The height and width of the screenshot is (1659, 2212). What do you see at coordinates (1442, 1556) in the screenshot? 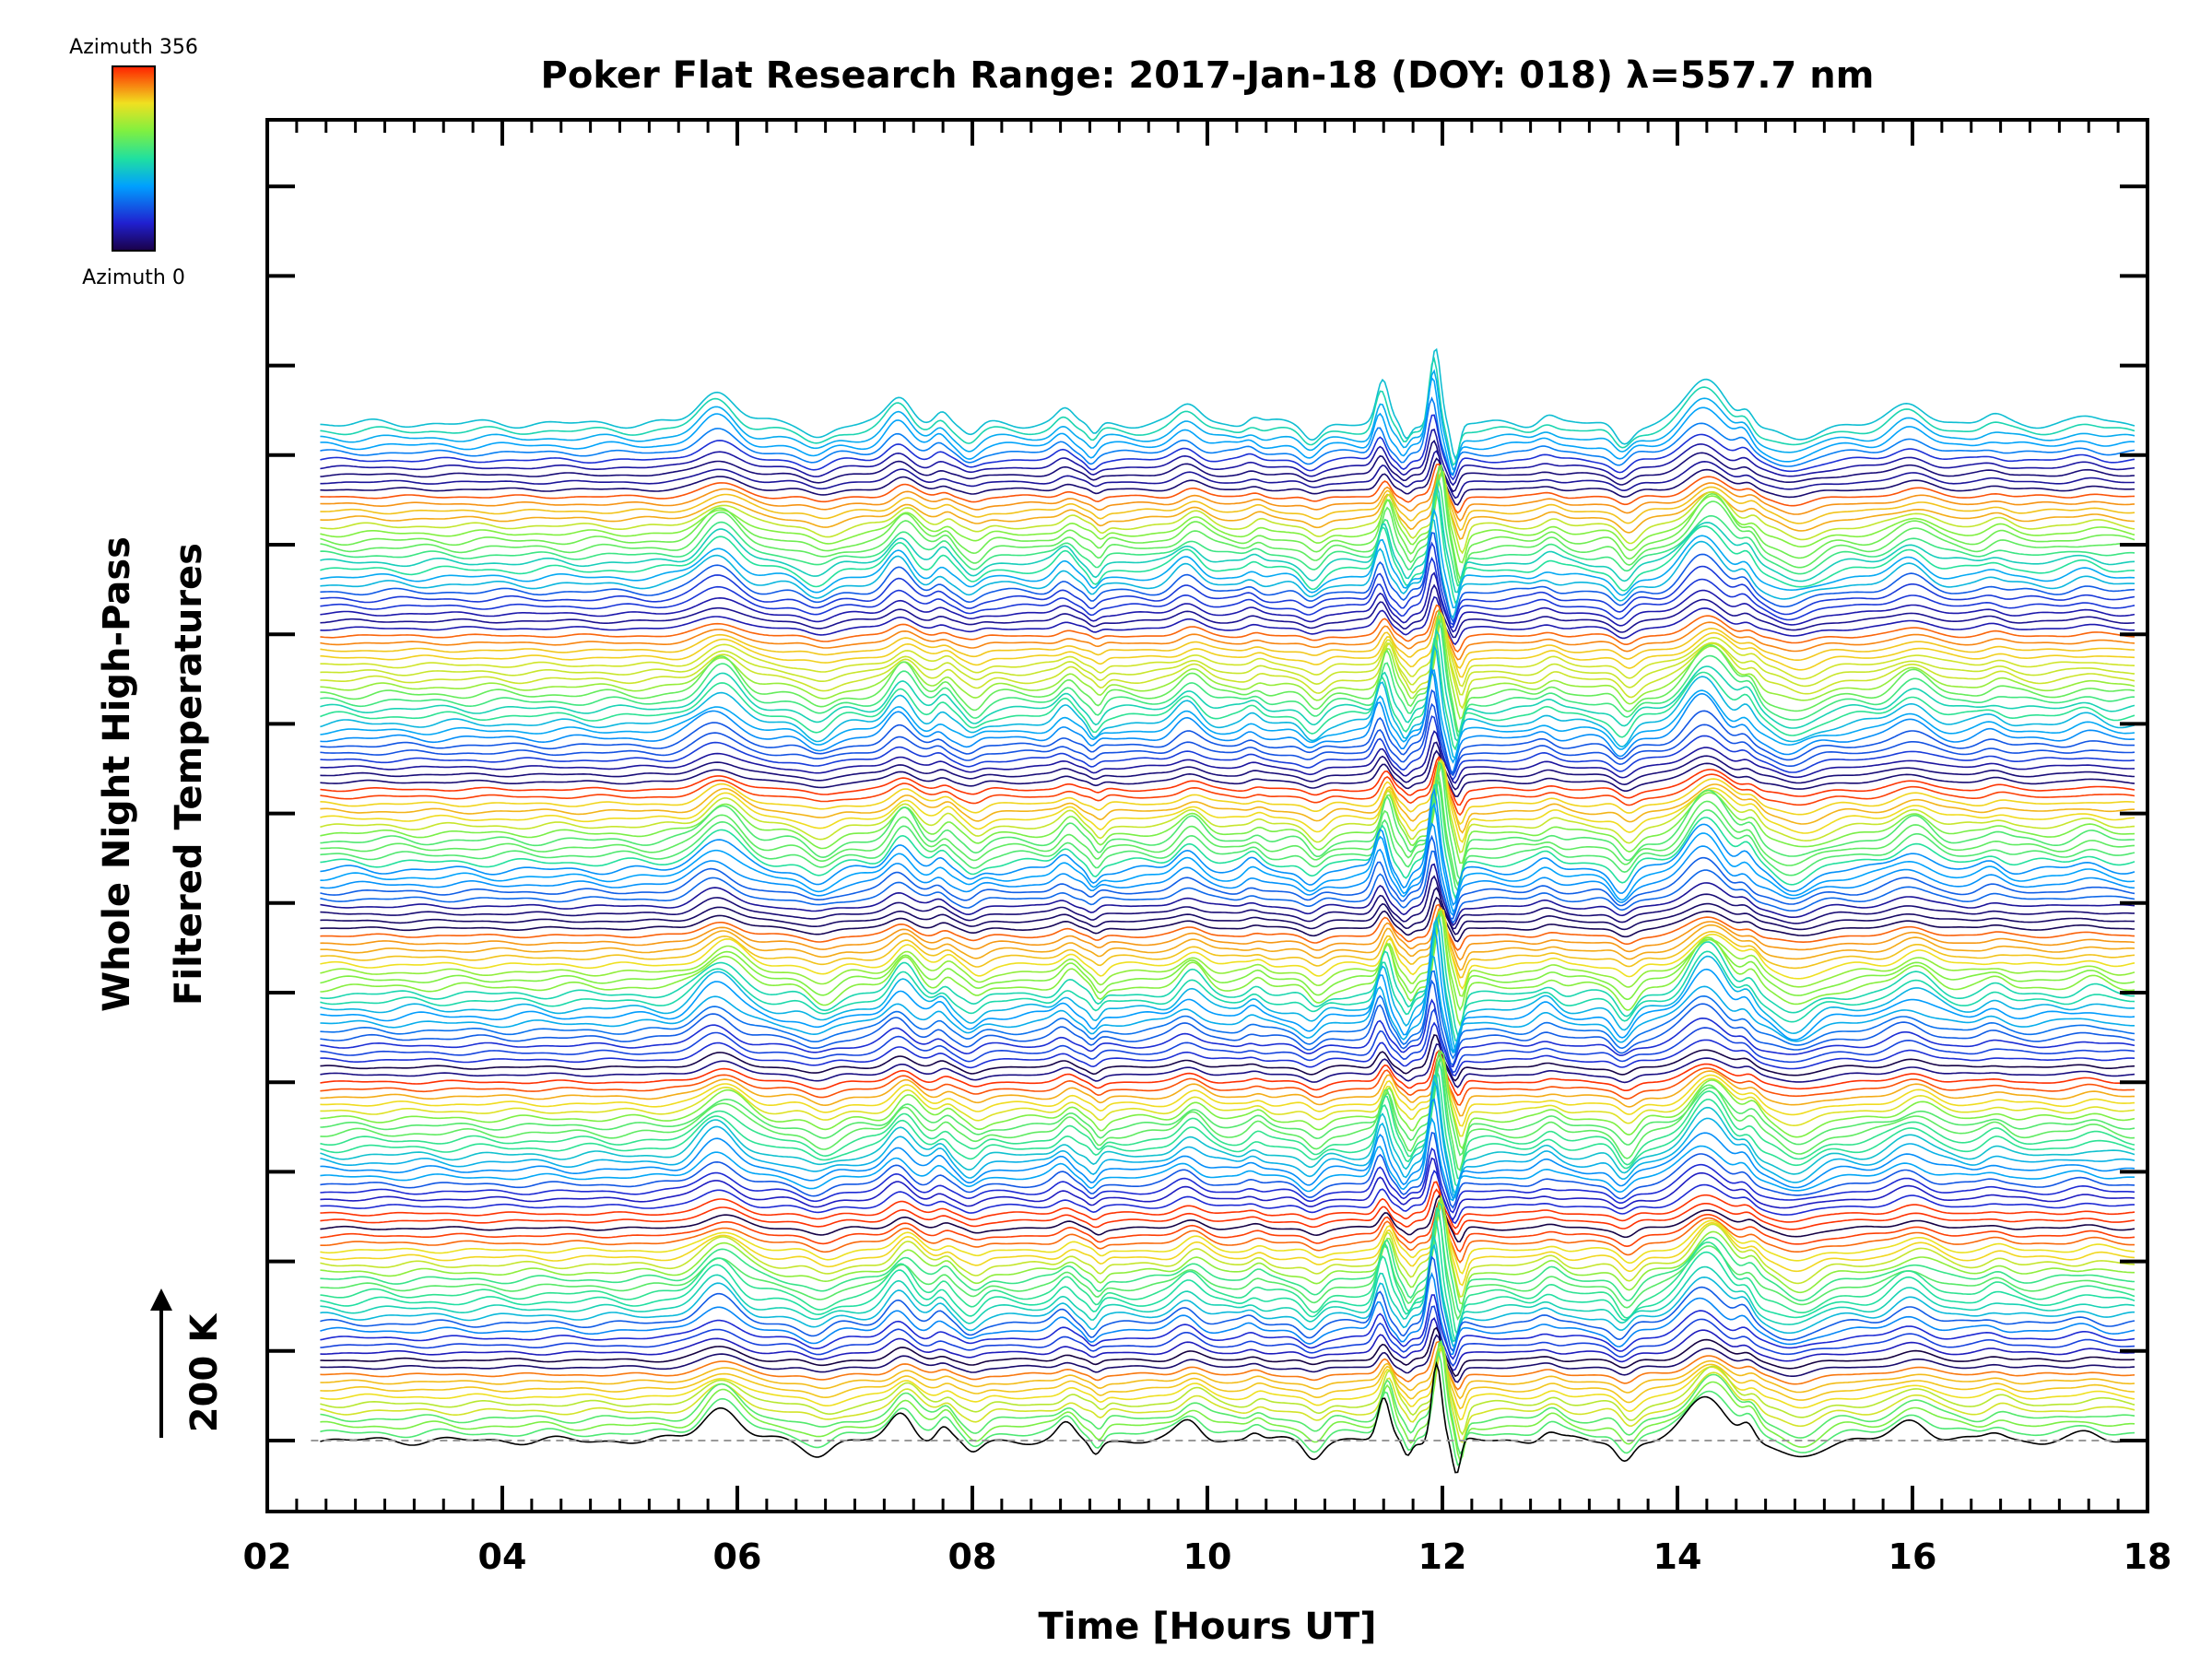
I see `x-tick-label: 12` at bounding box center [1442, 1556].